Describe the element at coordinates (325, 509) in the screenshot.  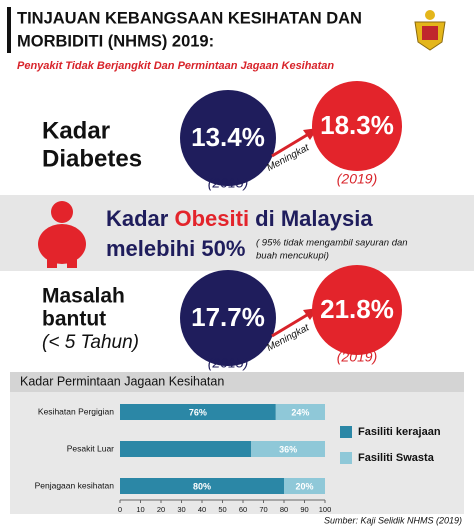
I see `x-tick-label: 100` at that location.